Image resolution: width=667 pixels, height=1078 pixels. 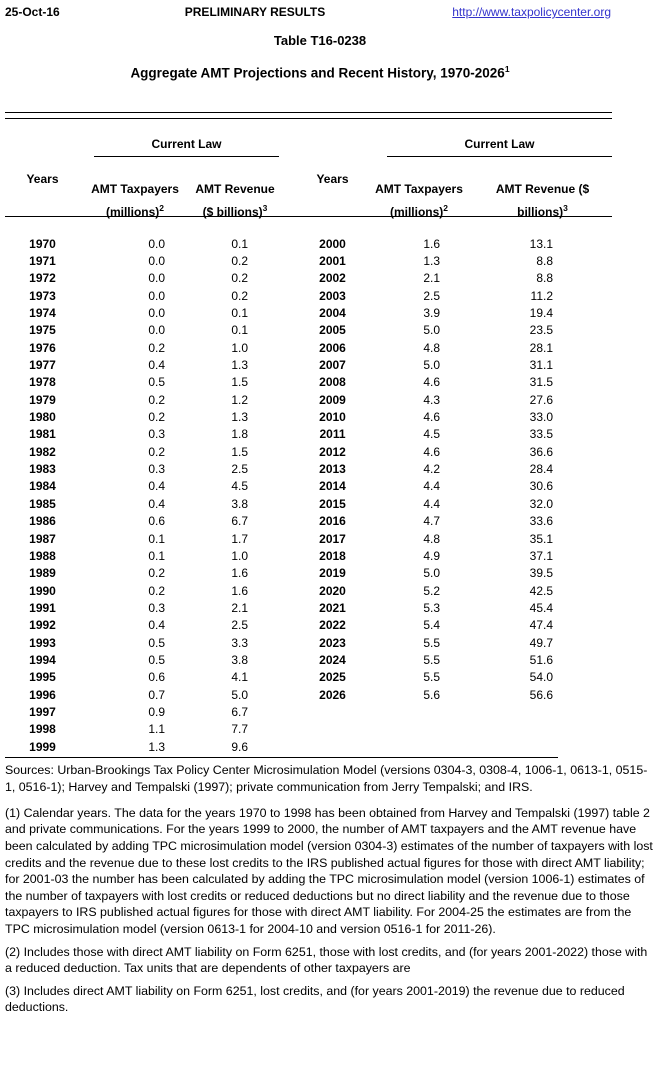 I want to click on revenue-cell: 28.4, so click(x=541, y=469).